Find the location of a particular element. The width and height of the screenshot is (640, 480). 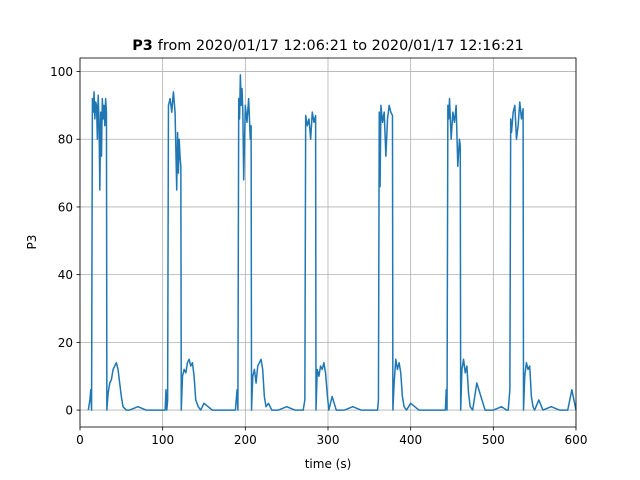

x-tick-label: 0 is located at coordinates (80, 440).